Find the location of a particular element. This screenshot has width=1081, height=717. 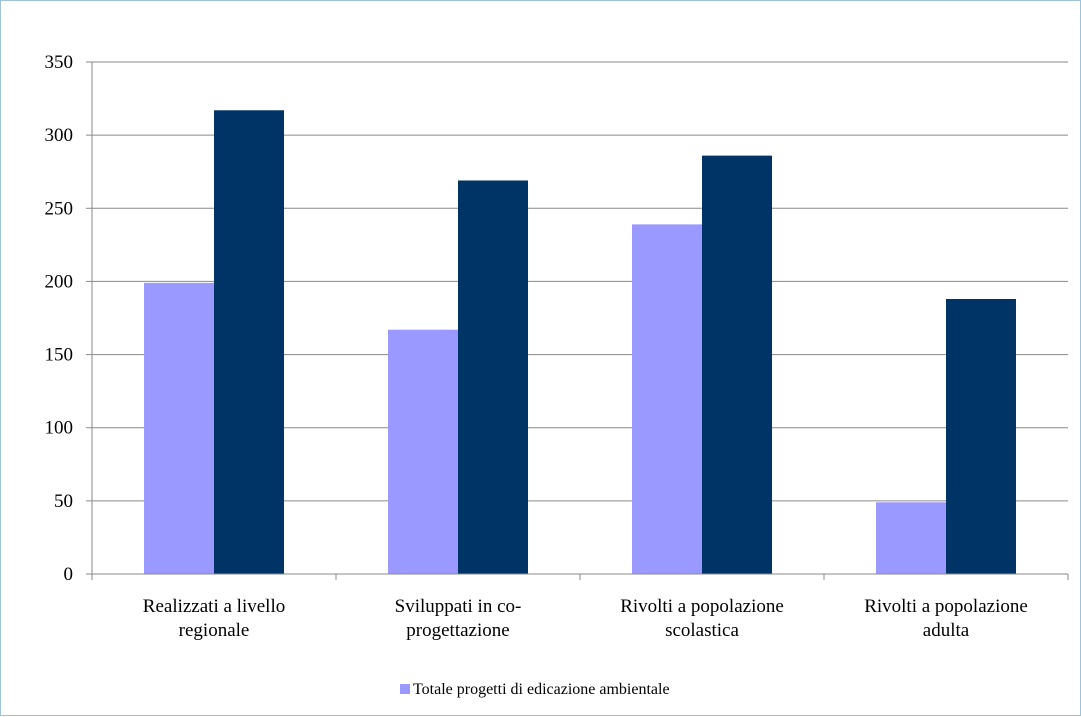

y-tick-label-100: 100 is located at coordinates (59, 428).